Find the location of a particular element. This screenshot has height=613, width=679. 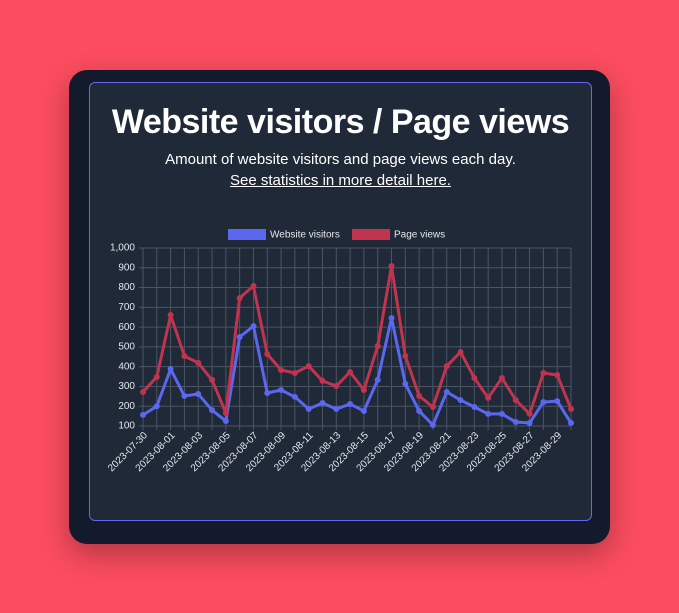

legend-label: Page views is located at coordinates (419, 235).